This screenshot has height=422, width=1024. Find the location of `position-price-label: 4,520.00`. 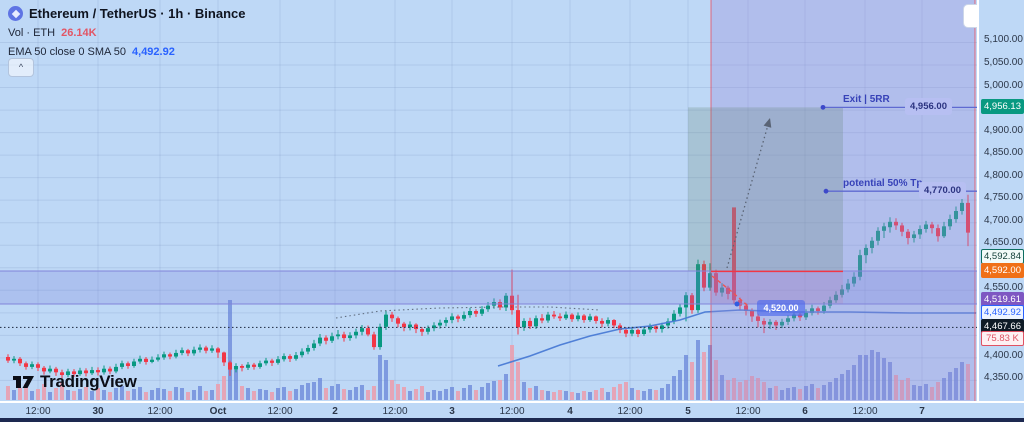

position-price-label: 4,520.00 is located at coordinates (781, 308).